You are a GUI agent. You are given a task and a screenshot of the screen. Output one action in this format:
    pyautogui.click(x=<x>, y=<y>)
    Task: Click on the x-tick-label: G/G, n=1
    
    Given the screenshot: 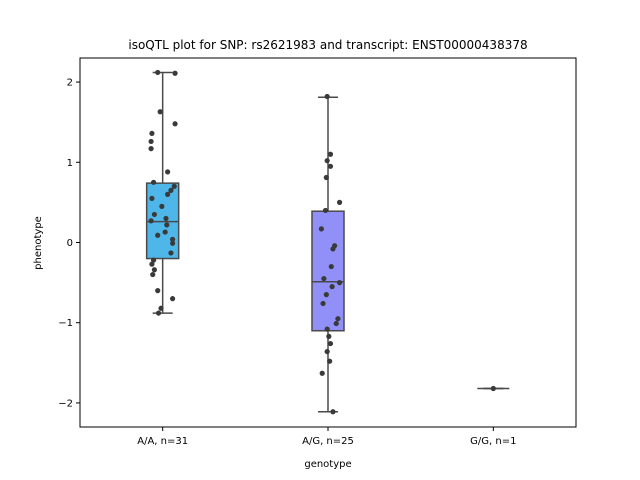 What is the action you would take?
    pyautogui.click(x=493, y=441)
    